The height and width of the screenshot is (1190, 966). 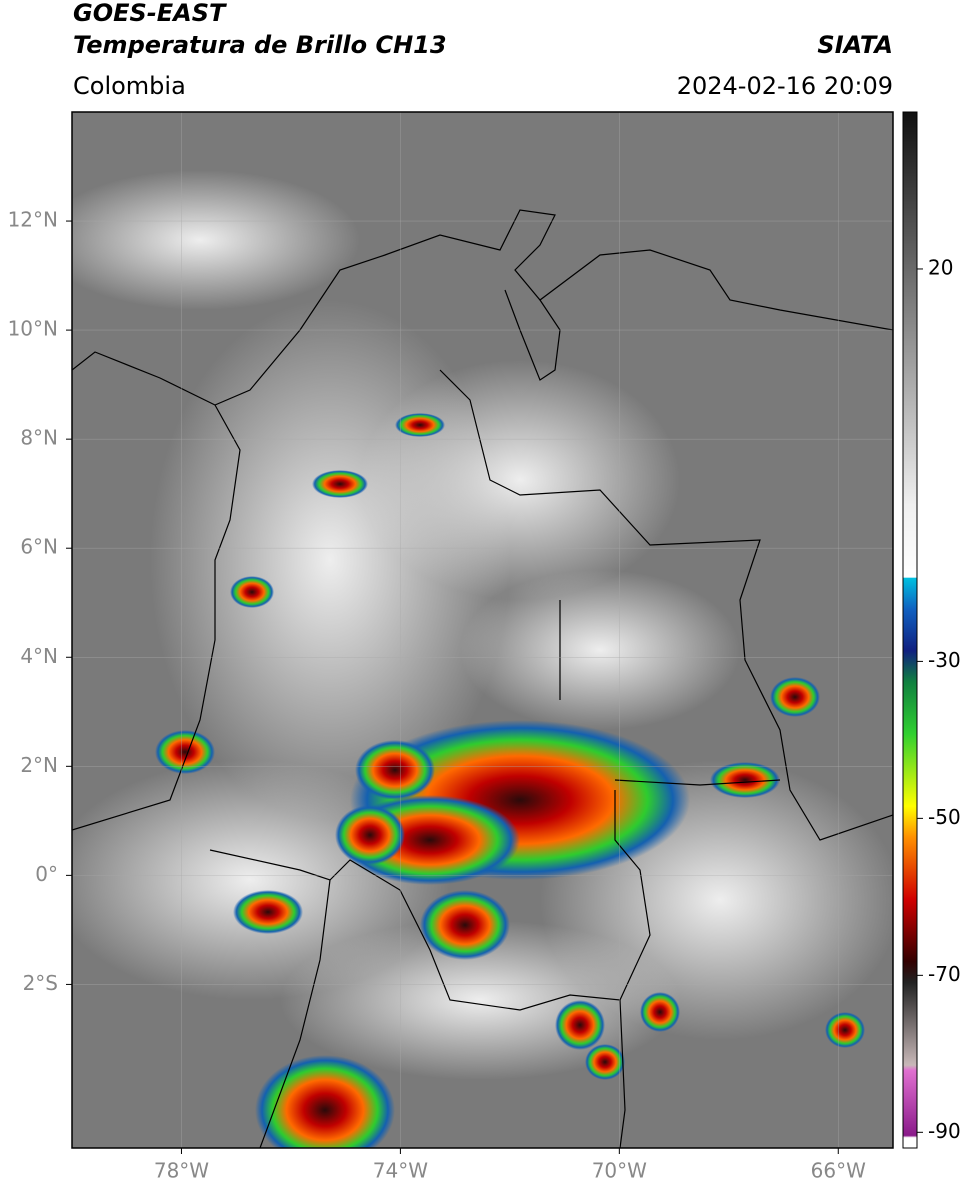 What do you see at coordinates (39, 438) in the screenshot?
I see `y-tick-label: 8°N` at bounding box center [39, 438].